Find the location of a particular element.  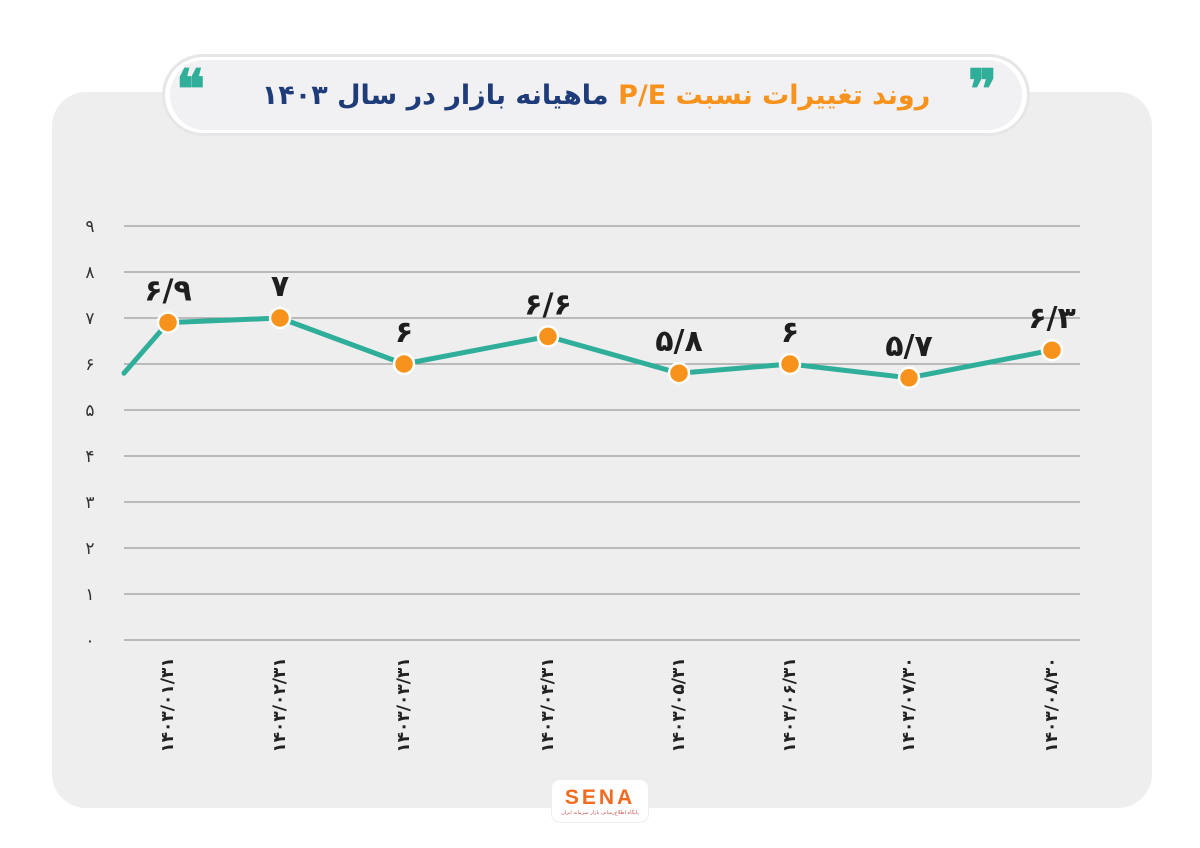

y-tick-label: ۶ is located at coordinates (89, 365).